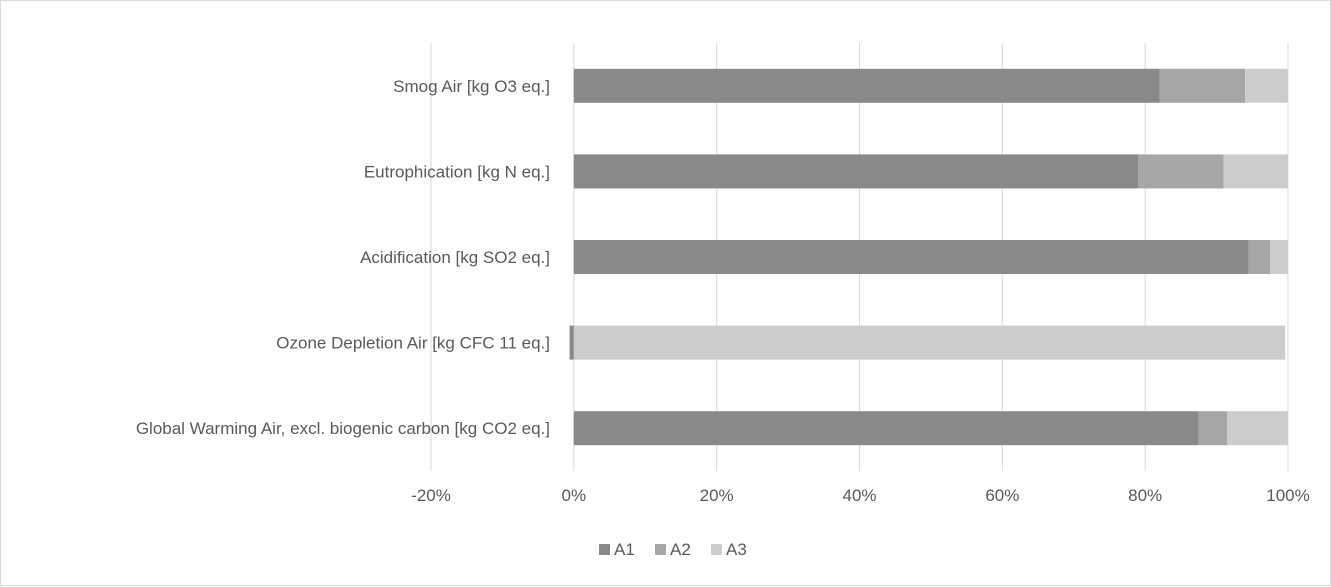  Describe the element at coordinates (1287, 495) in the screenshot. I see `x-tick-label: 100%` at that location.